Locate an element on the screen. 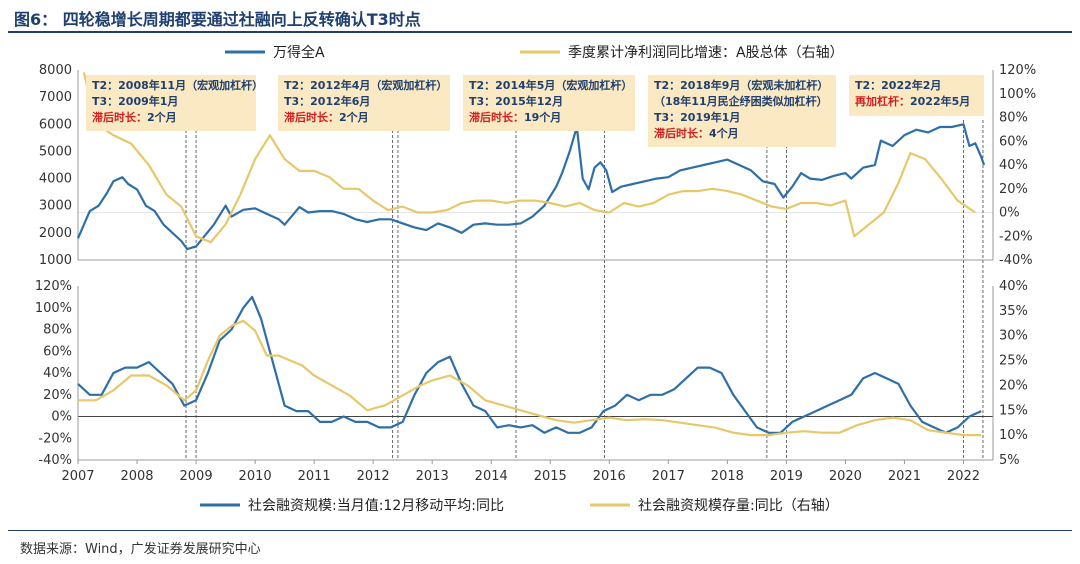 The image size is (1080, 564). top-right-tick-label: 100% is located at coordinates (1017, 94).